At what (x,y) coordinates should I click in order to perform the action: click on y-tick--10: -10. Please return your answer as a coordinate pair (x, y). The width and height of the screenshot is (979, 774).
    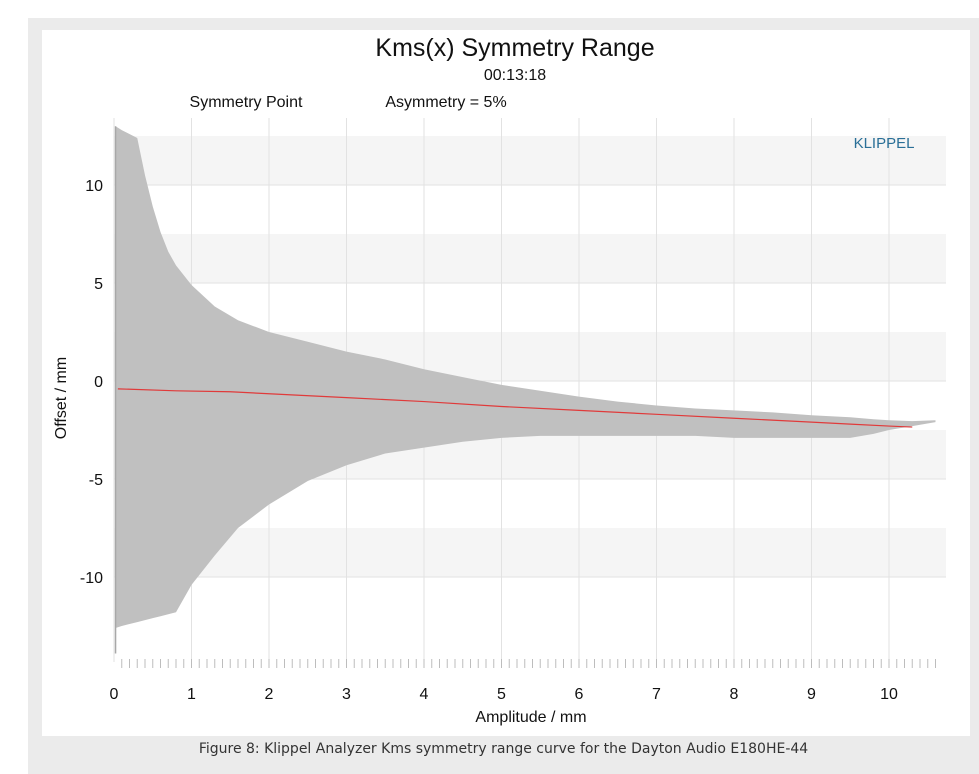
    Looking at the image, I should click on (91, 578).